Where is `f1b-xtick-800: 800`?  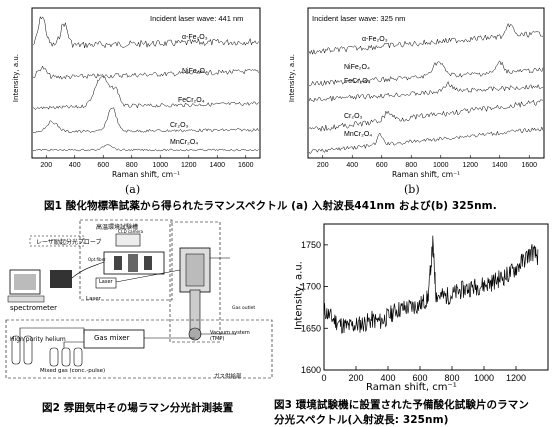 f1b-xtick-800: 800 is located at coordinates (411, 165).